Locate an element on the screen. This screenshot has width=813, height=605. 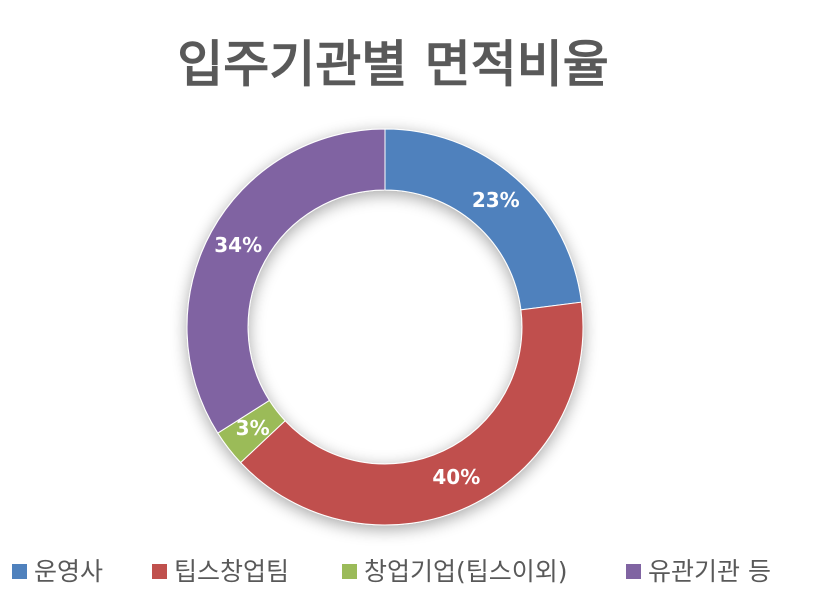
data-label: 40% is located at coordinates (456, 477).